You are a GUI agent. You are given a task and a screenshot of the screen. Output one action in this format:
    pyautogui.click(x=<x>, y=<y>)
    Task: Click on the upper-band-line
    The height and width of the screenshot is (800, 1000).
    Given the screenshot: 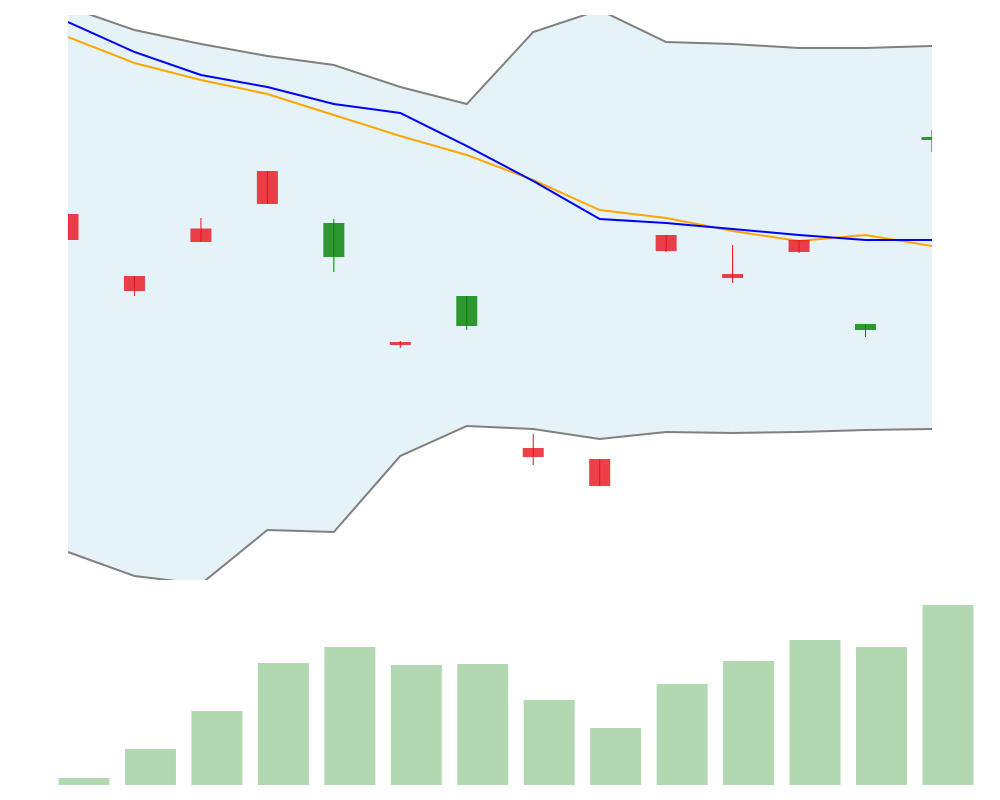 What is the action you would take?
    pyautogui.click(x=510, y=60)
    